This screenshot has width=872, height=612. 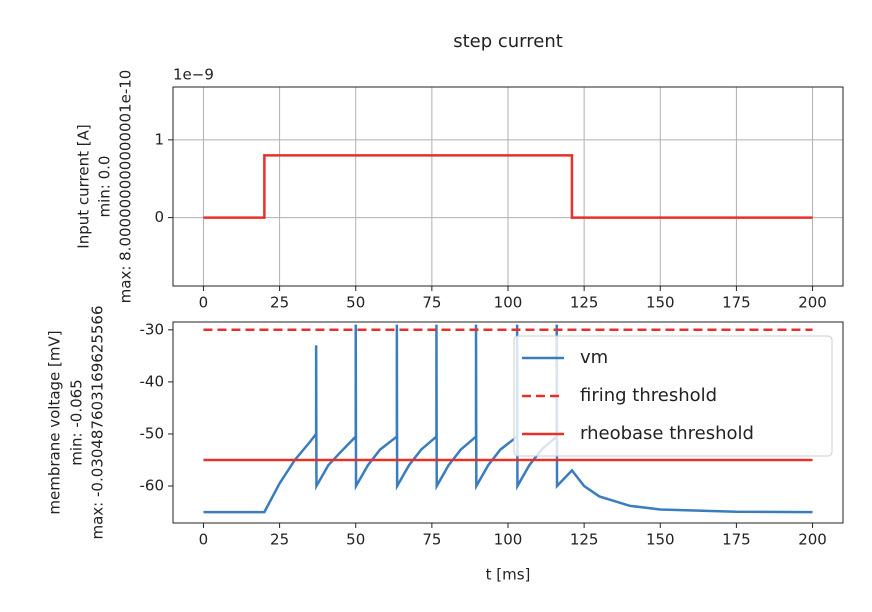 I want to click on y-axis-label: Input current [A], so click(x=84, y=186).